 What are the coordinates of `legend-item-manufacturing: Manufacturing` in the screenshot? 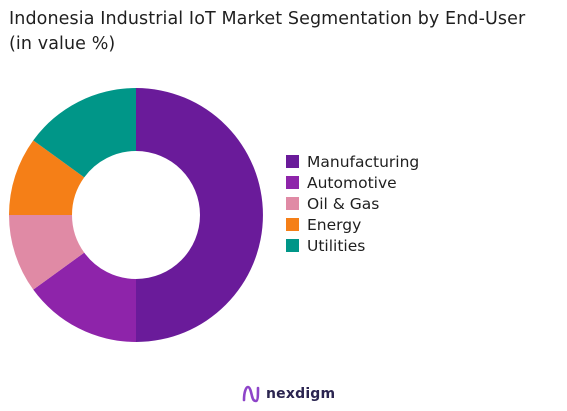 It's located at (352, 161).